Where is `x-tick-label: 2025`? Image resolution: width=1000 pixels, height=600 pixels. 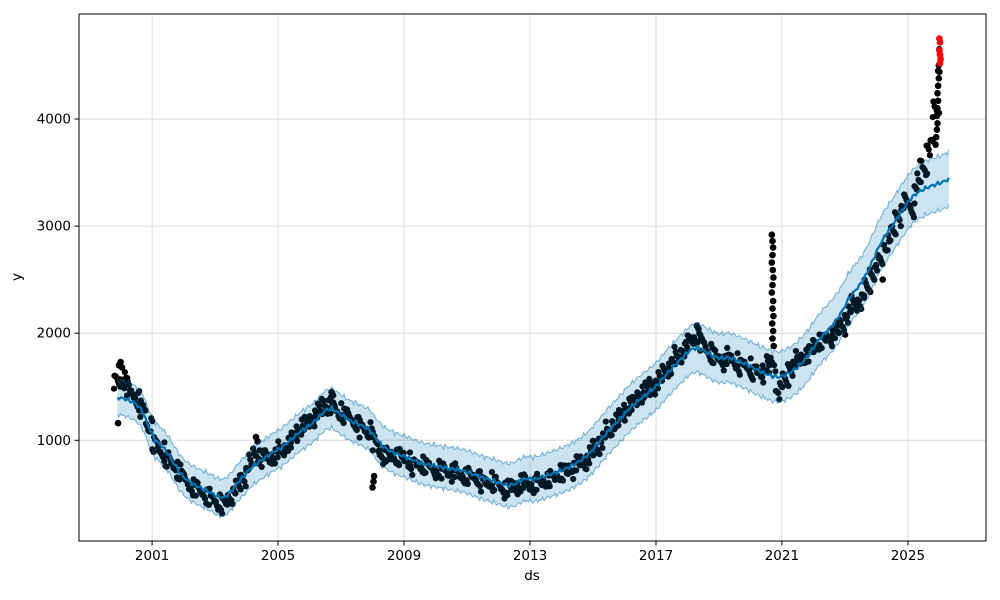
x-tick-label: 2025 is located at coordinates (908, 556).